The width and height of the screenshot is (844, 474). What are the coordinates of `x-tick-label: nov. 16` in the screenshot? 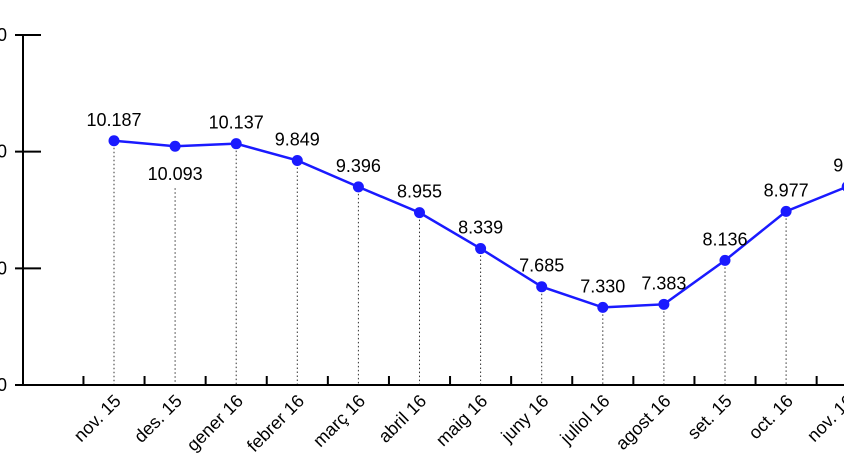 It's located at (823, 418).